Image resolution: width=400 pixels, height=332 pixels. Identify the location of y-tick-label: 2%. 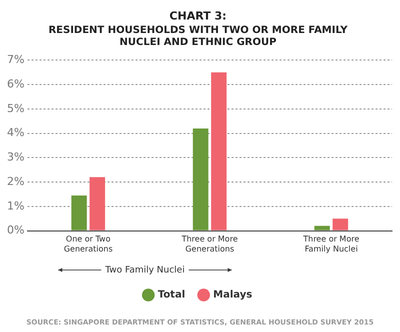
(15, 181).